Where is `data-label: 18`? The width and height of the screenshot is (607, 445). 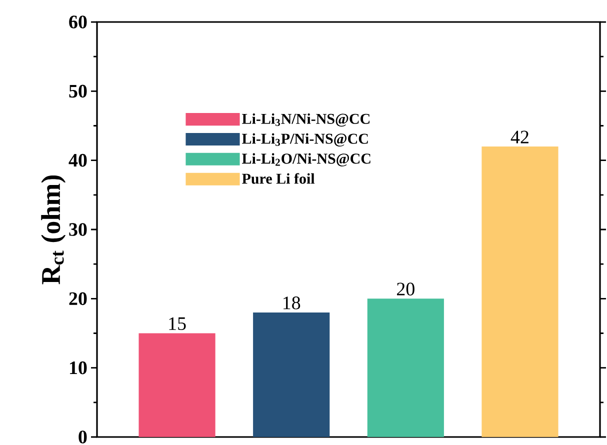 data-label: 18 is located at coordinates (292, 303).